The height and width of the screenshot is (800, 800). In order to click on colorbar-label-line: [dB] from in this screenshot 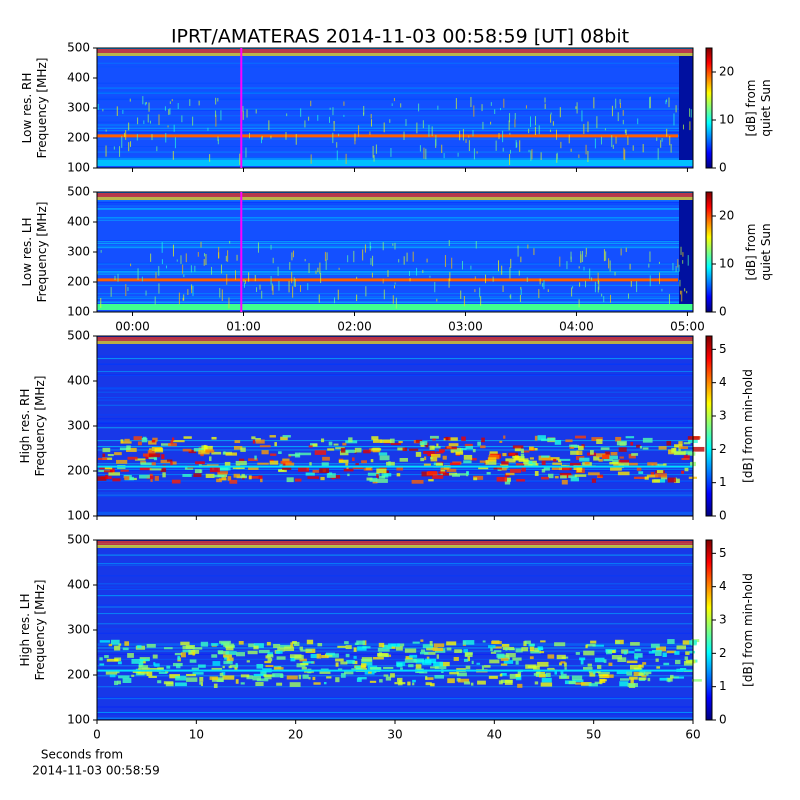, I will do `click(751, 252)`.